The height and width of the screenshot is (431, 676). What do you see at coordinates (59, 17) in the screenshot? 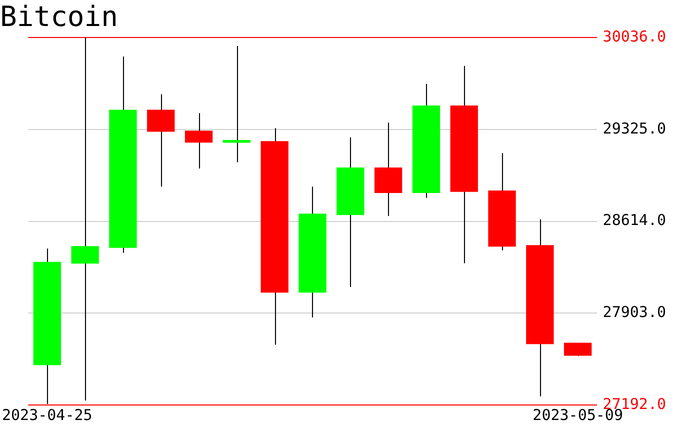
I see `chart-title: Bitcoin` at bounding box center [59, 17].